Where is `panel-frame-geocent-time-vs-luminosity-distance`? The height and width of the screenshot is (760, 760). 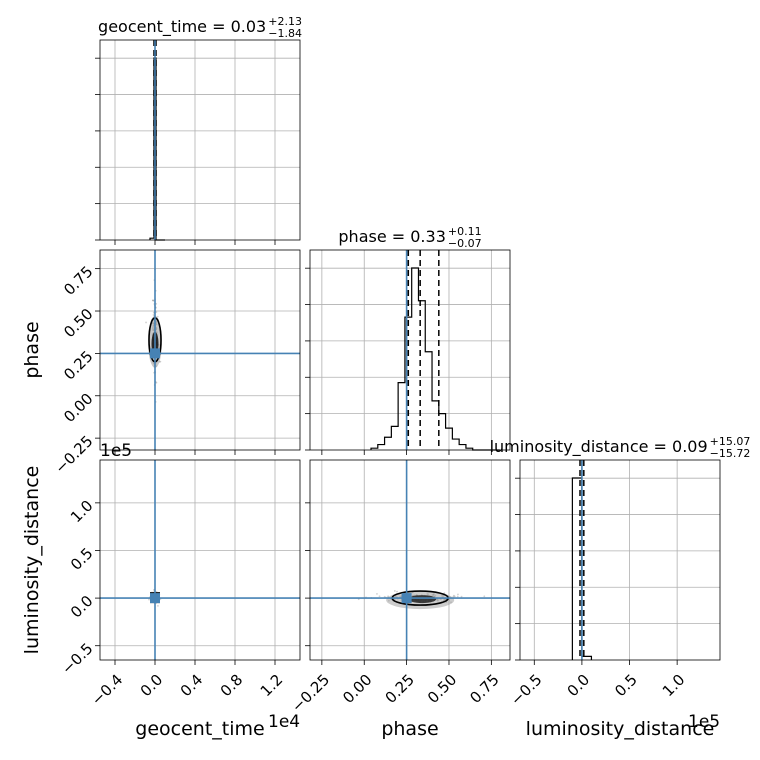
panel-frame-geocent-time-vs-luminosity-distance is located at coordinates (200, 560).